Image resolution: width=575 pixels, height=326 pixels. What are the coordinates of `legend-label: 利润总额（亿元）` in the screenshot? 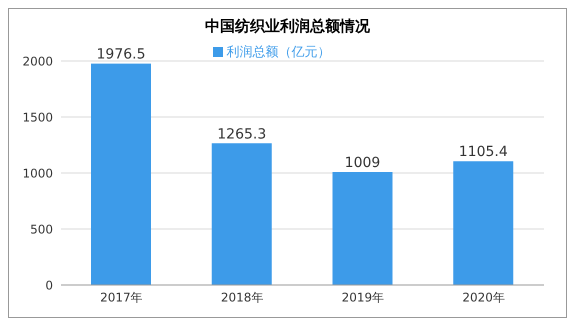 It's located at (278, 52).